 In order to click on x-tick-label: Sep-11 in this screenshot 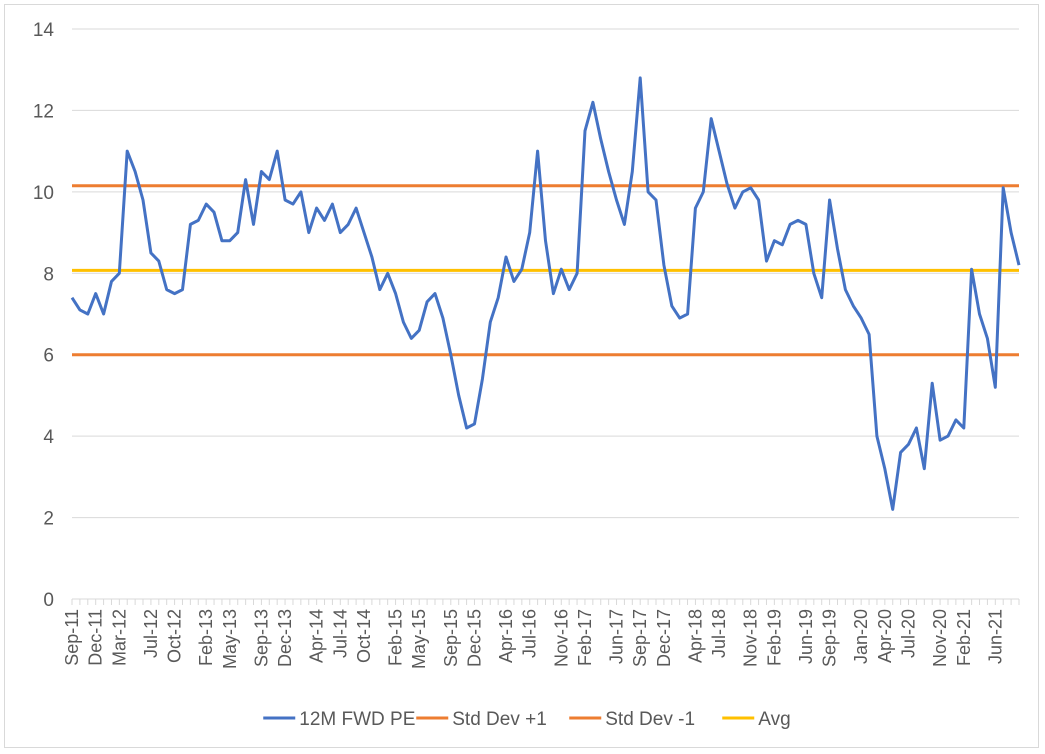, I will do `click(72, 637)`.